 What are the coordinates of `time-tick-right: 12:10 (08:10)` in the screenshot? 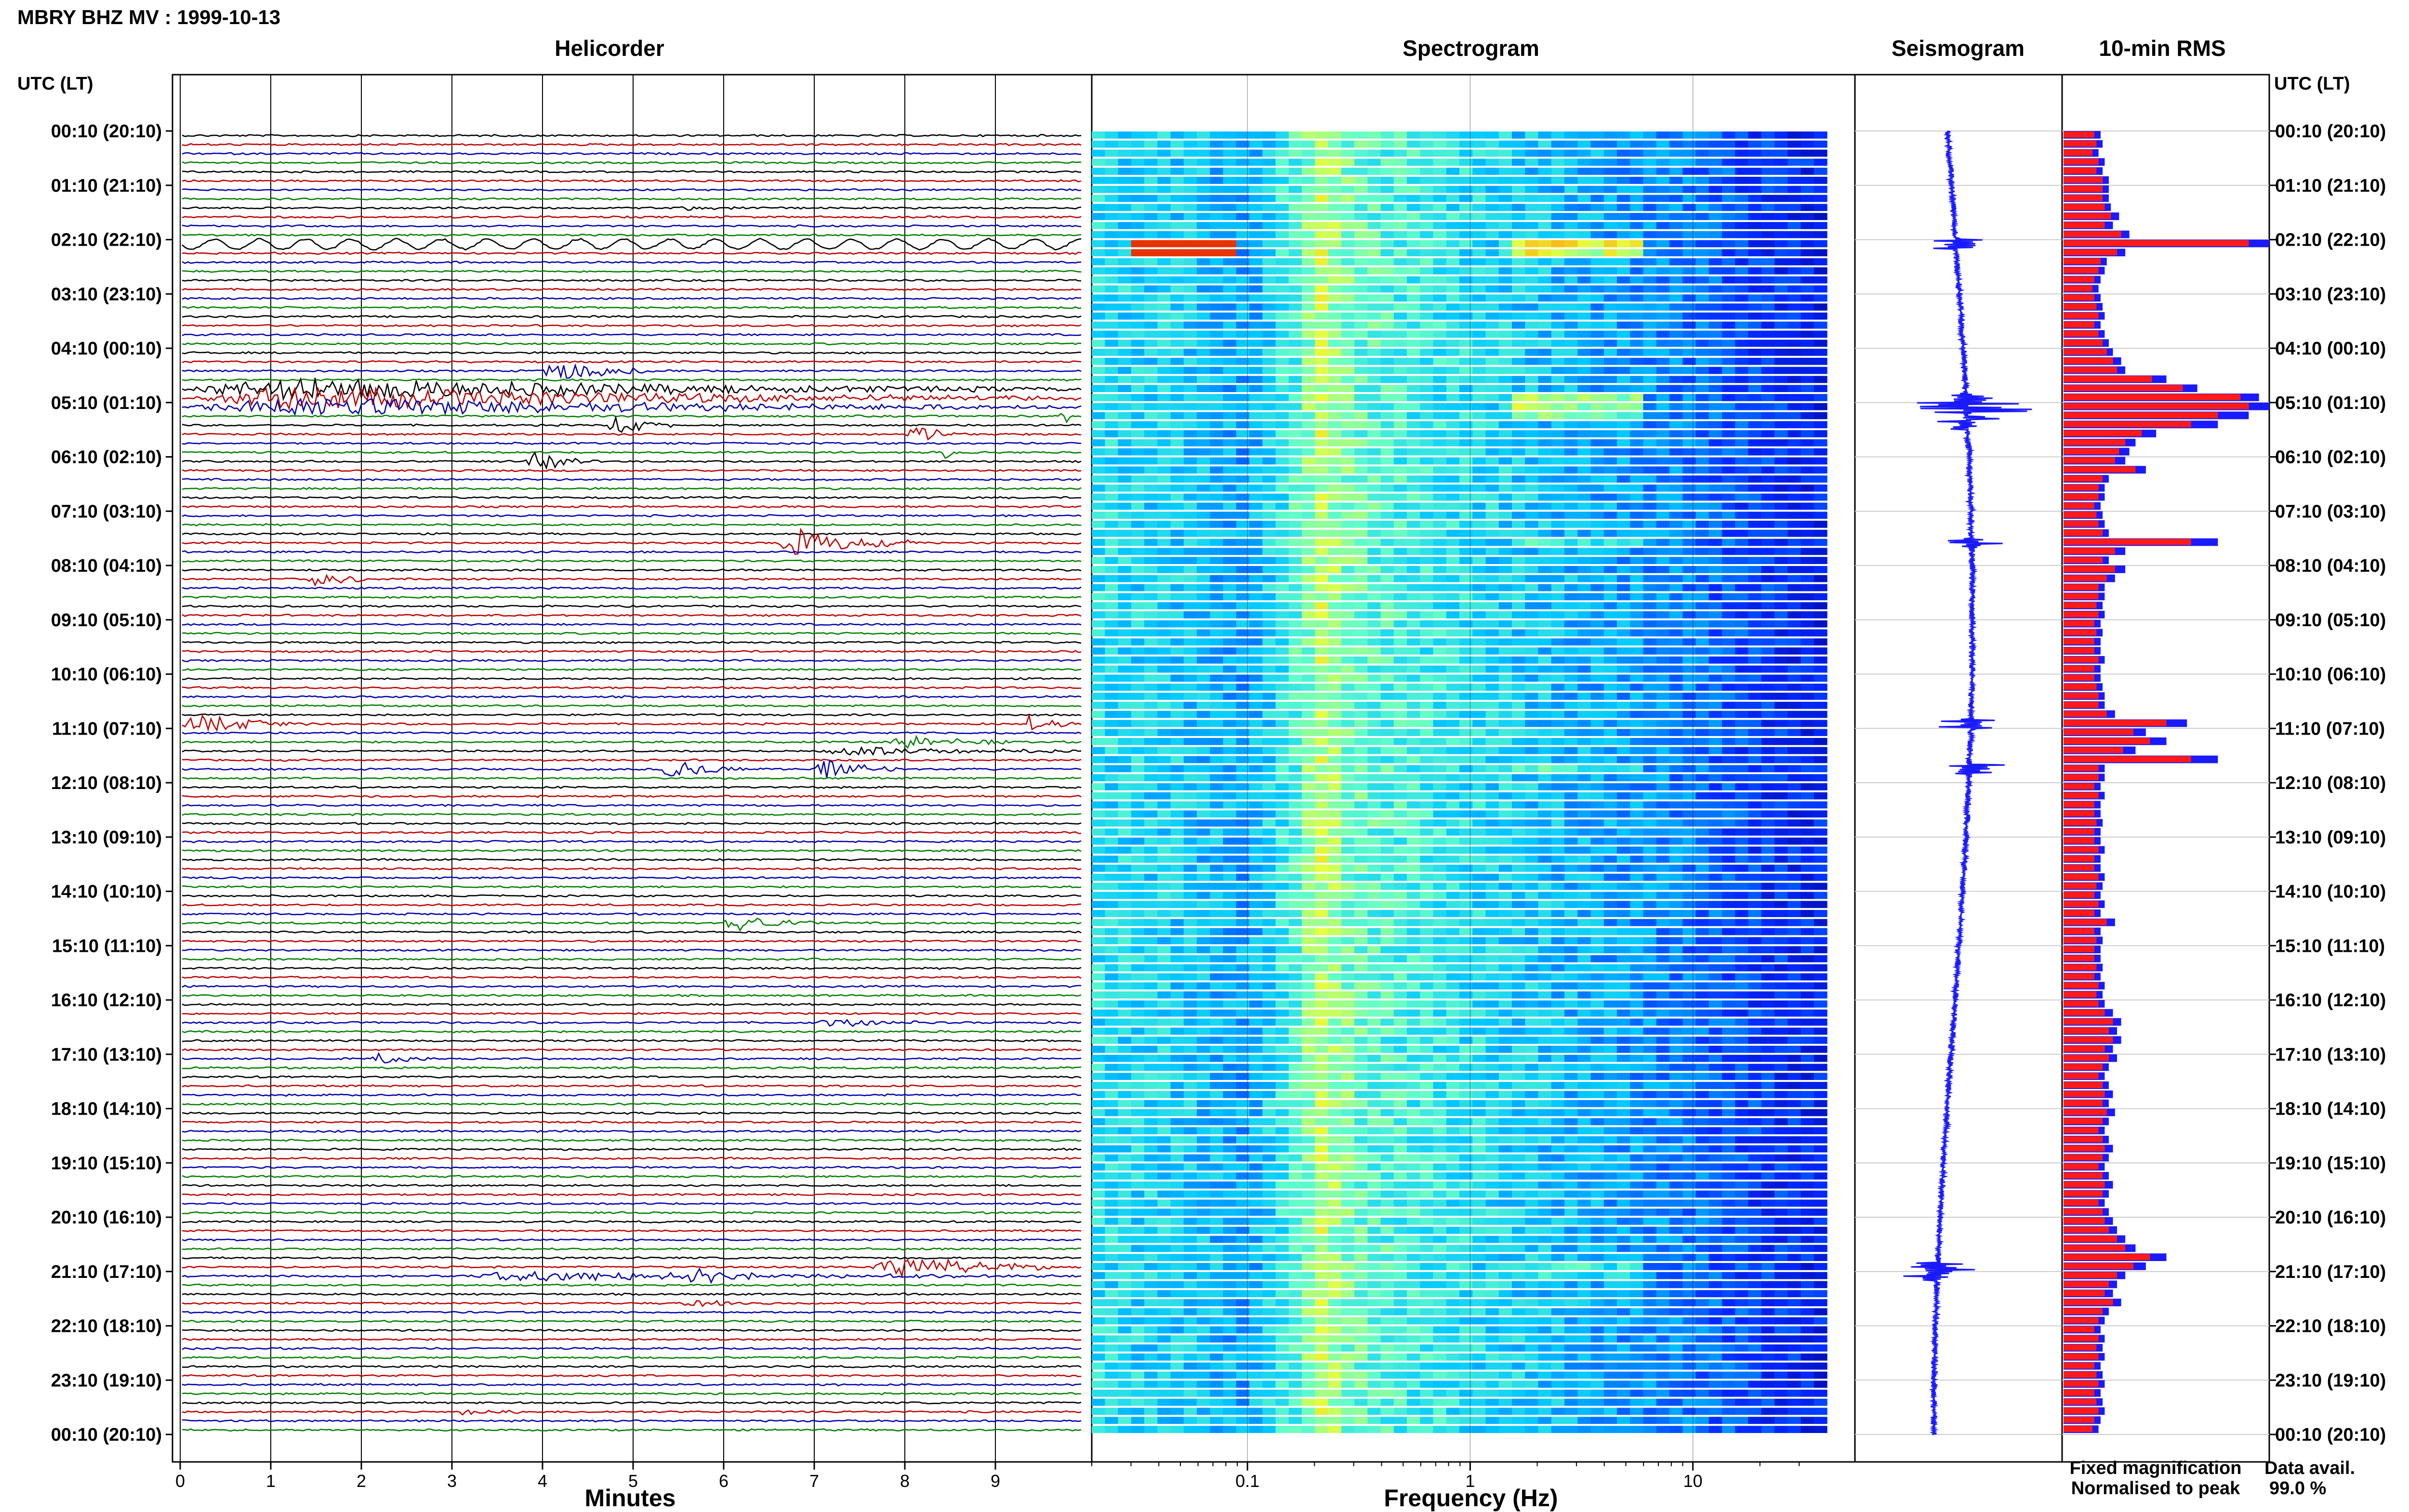 It's located at (2330, 783).